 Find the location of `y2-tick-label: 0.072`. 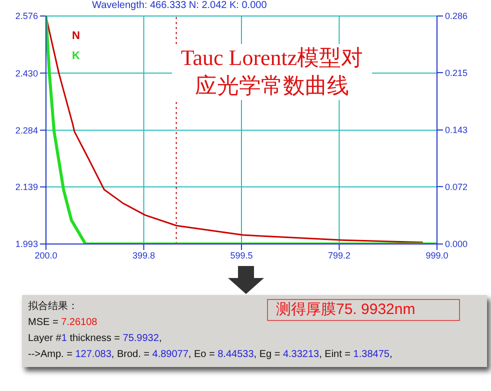

y2-tick-label: 0.072 is located at coordinates (456, 187).